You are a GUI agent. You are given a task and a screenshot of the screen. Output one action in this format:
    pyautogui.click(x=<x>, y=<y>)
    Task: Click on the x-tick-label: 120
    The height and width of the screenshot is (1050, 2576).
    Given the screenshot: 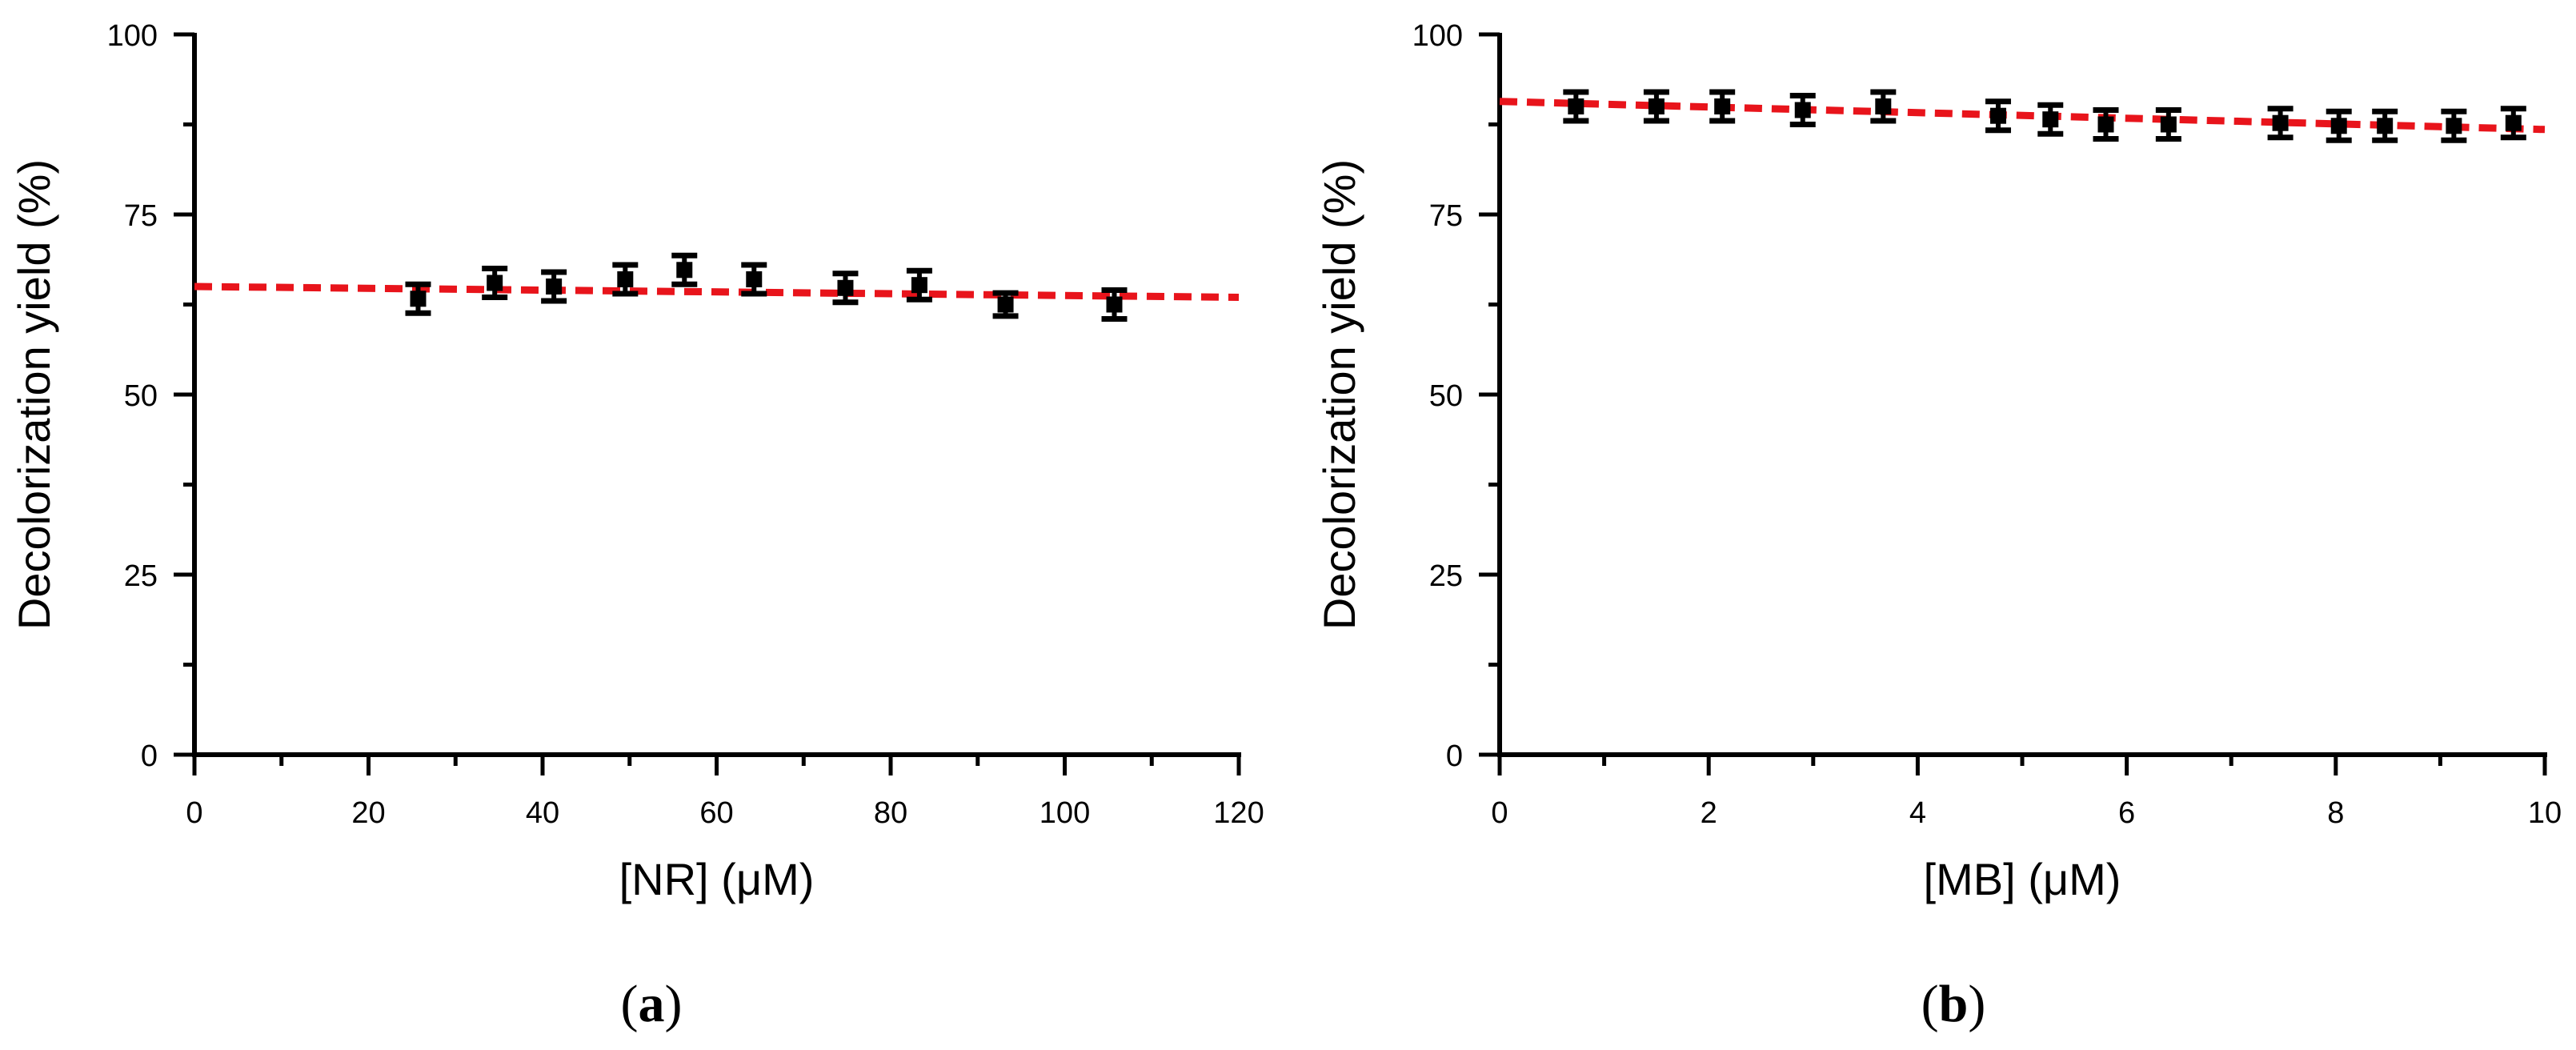 What is the action you would take?
    pyautogui.click(x=1238, y=813)
    